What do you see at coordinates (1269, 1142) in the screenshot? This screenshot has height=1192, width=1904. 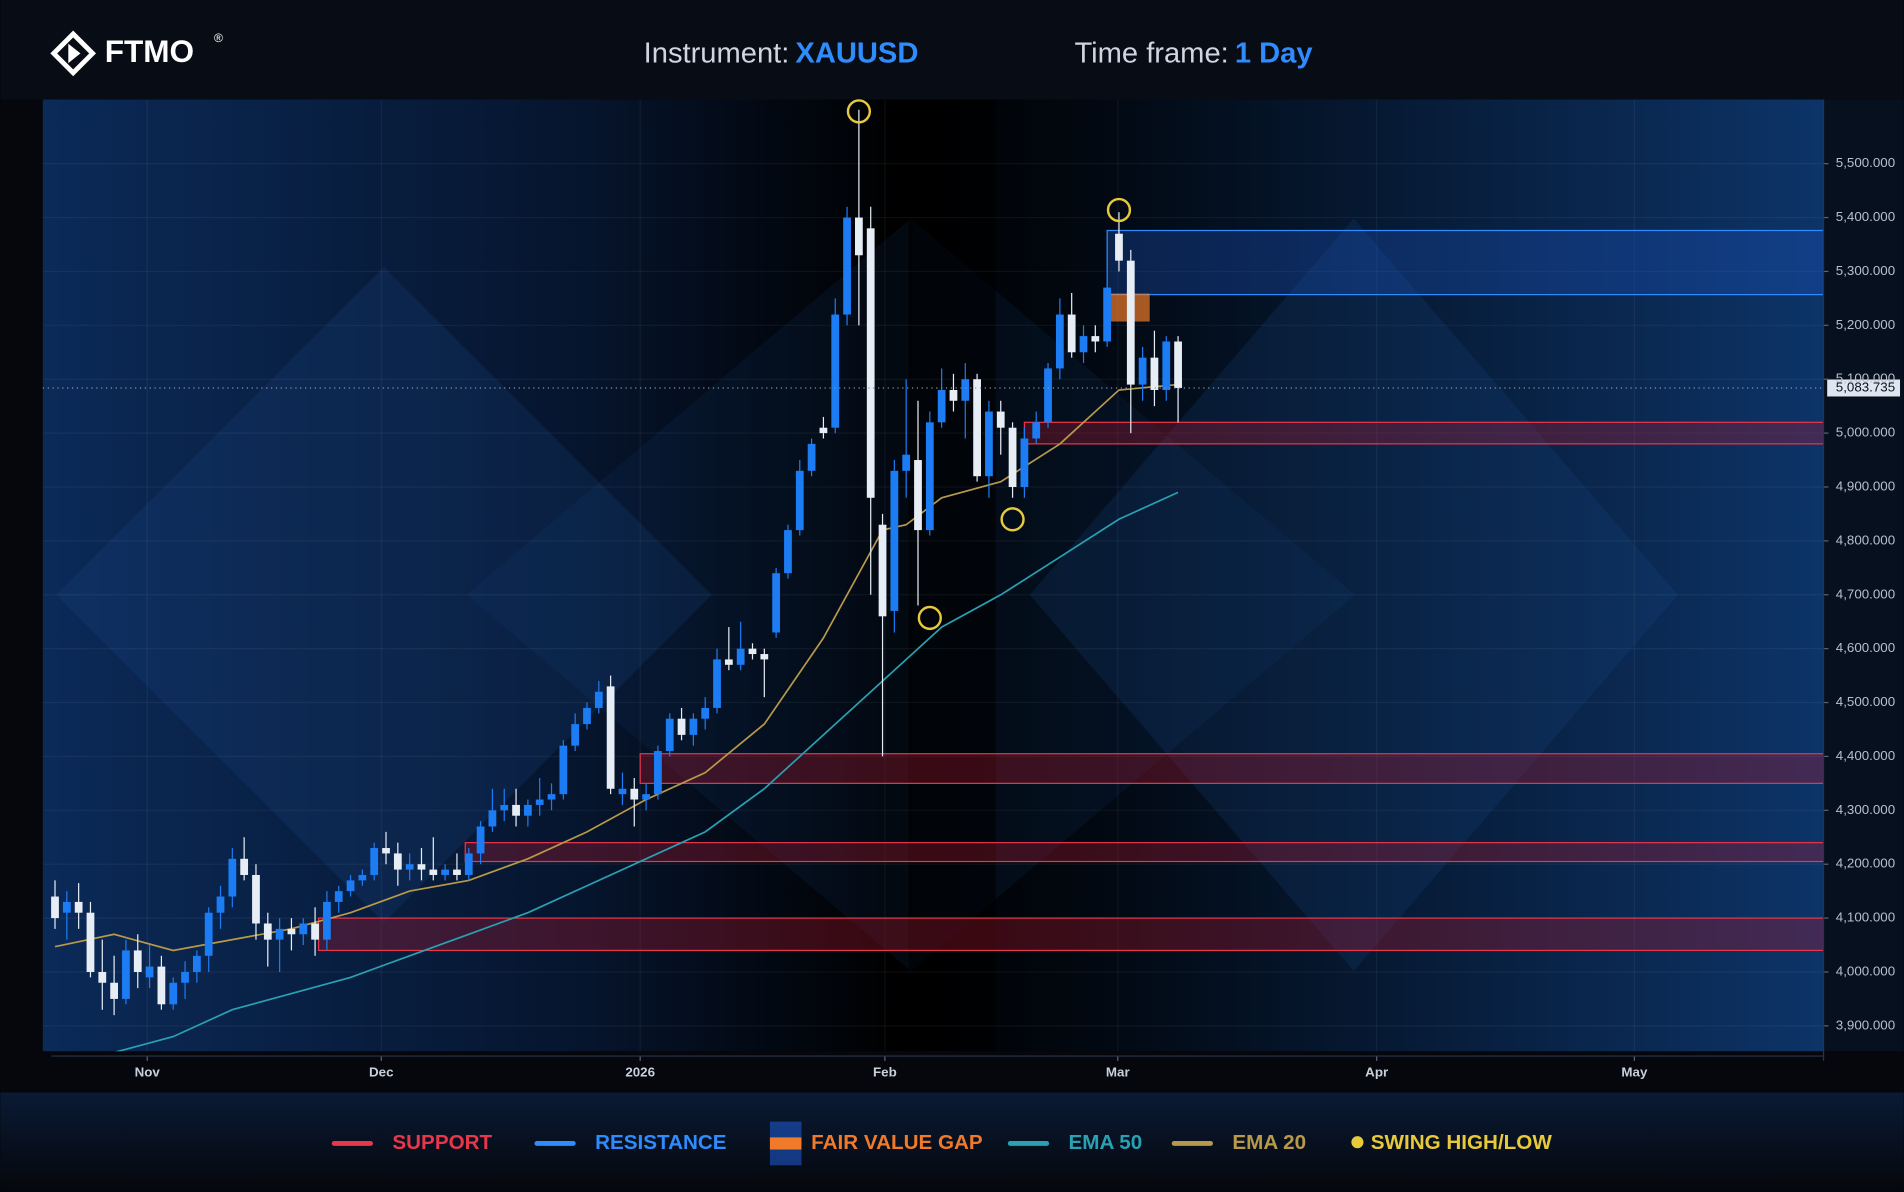 I see `legend-label: EMA 20` at bounding box center [1269, 1142].